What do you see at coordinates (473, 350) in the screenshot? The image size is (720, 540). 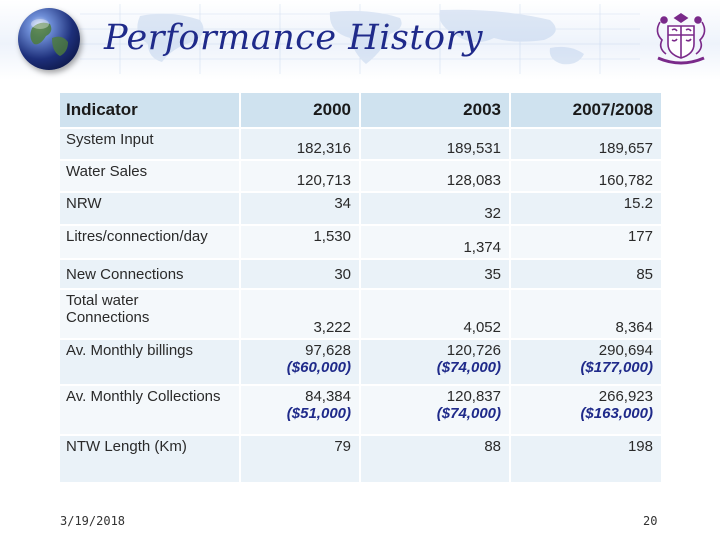 I see `value-kes: 120,726` at bounding box center [473, 350].